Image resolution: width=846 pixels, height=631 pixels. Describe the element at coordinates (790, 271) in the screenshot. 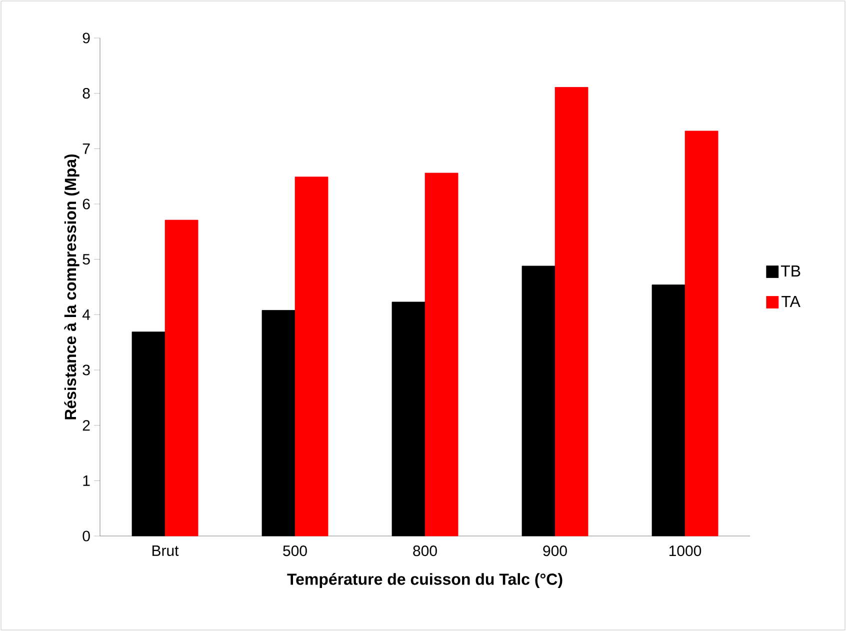

I see `legend-label: TB` at that location.